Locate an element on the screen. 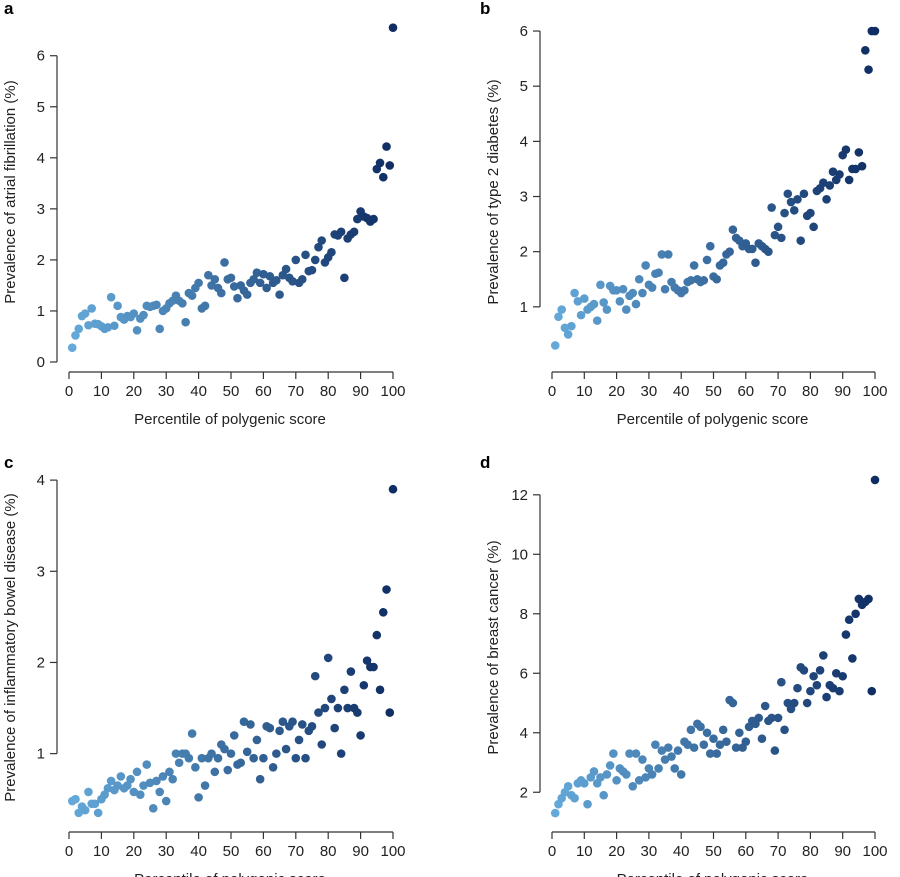 The height and width of the screenshot is (877, 900). y-axis-title: Prevalence of breast cancer (%) is located at coordinates (493, 647).